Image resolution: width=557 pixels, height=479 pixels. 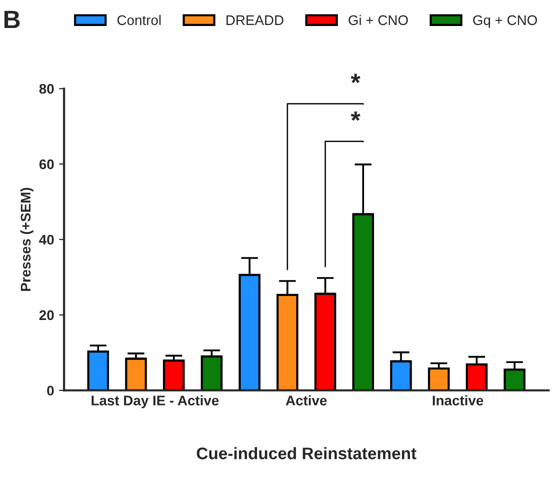 I want to click on y-tick-label: 80, so click(x=46, y=89).